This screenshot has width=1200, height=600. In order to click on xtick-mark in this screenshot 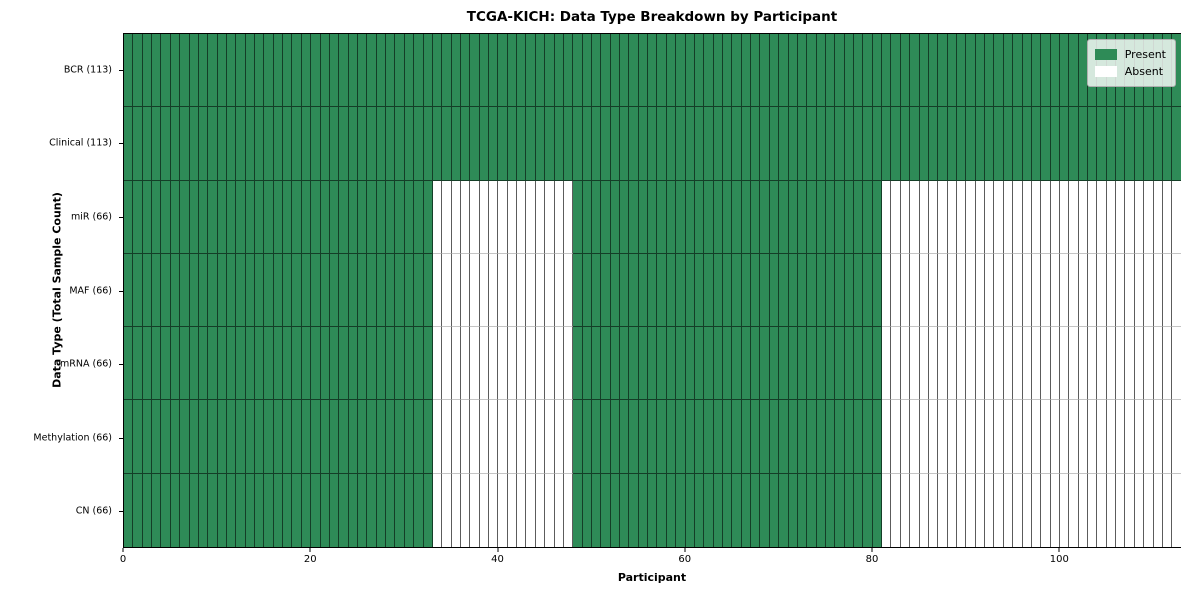, I will do `click(310, 550)`.